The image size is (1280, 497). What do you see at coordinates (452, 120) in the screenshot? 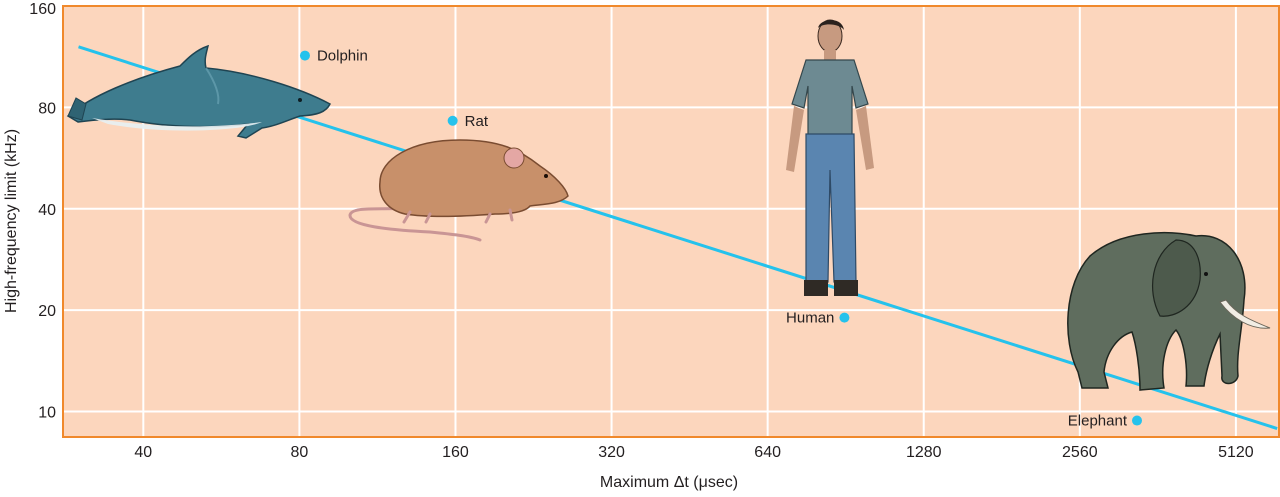
I see `data-point-rat` at bounding box center [452, 120].